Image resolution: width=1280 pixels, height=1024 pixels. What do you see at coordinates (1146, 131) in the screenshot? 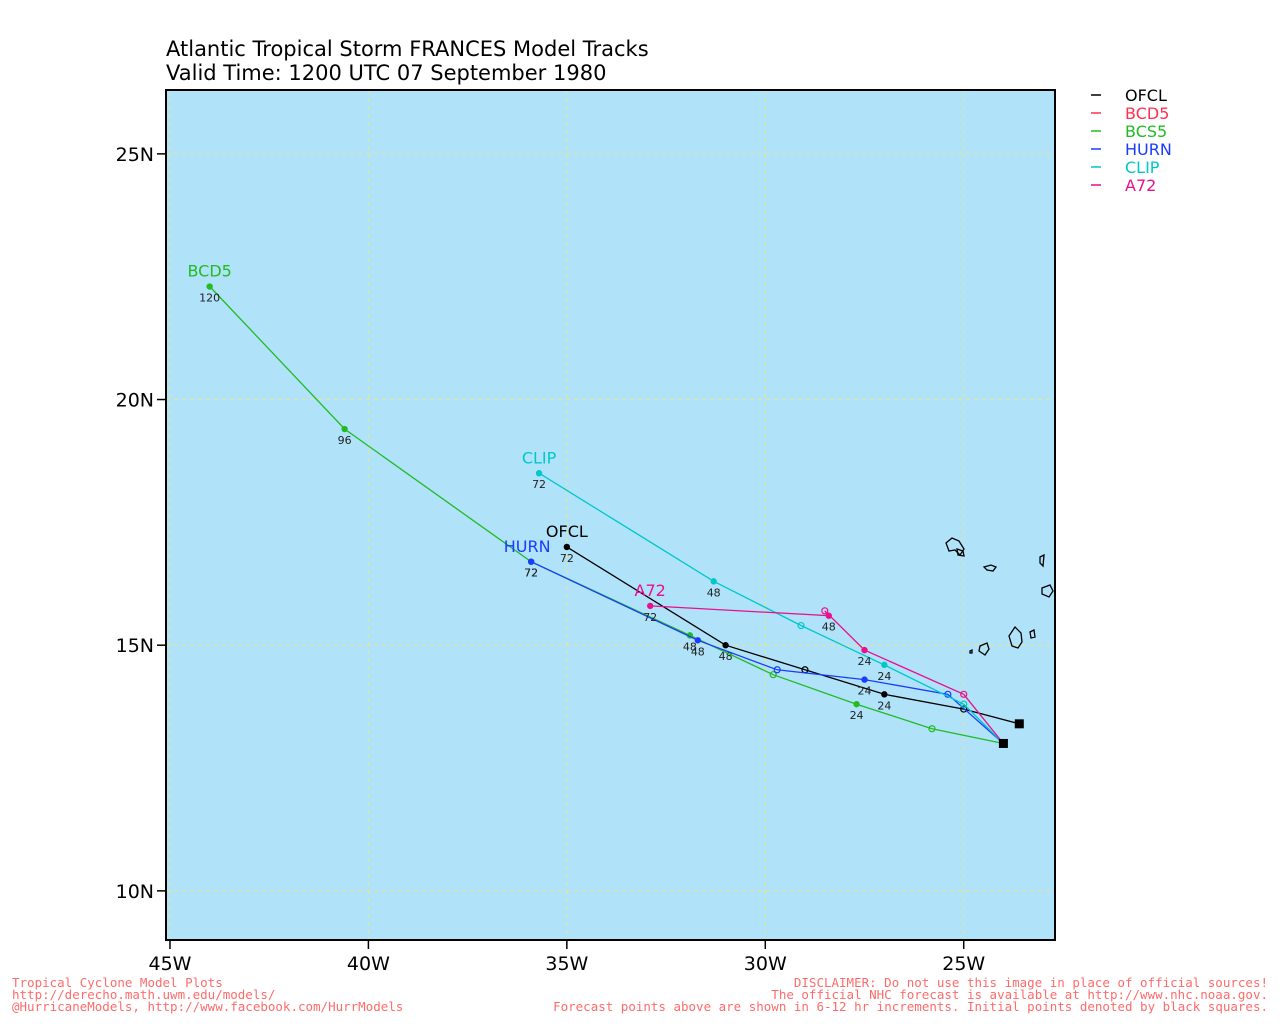
I see `legend-label-bcs5: BCS5` at bounding box center [1146, 131].